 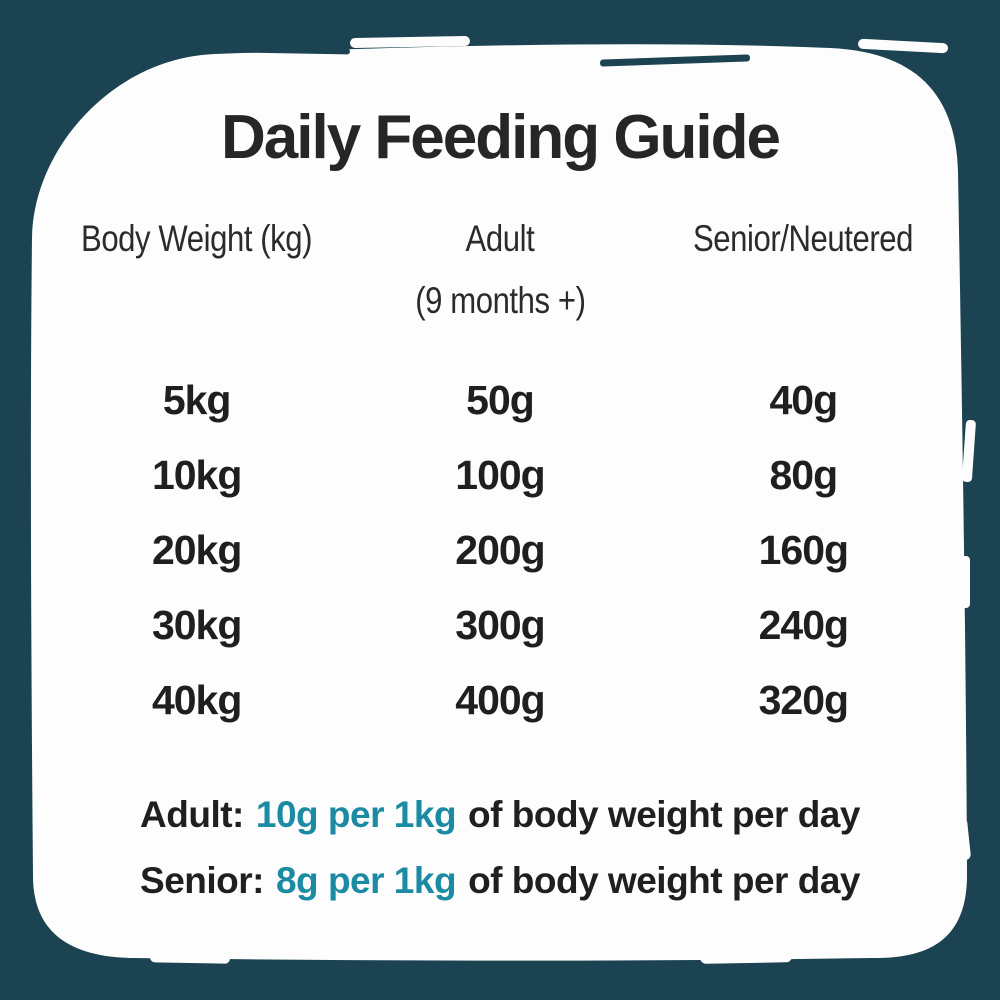 What do you see at coordinates (192, 814) in the screenshot?
I see `adult-note-prefix: Adult:` at bounding box center [192, 814].